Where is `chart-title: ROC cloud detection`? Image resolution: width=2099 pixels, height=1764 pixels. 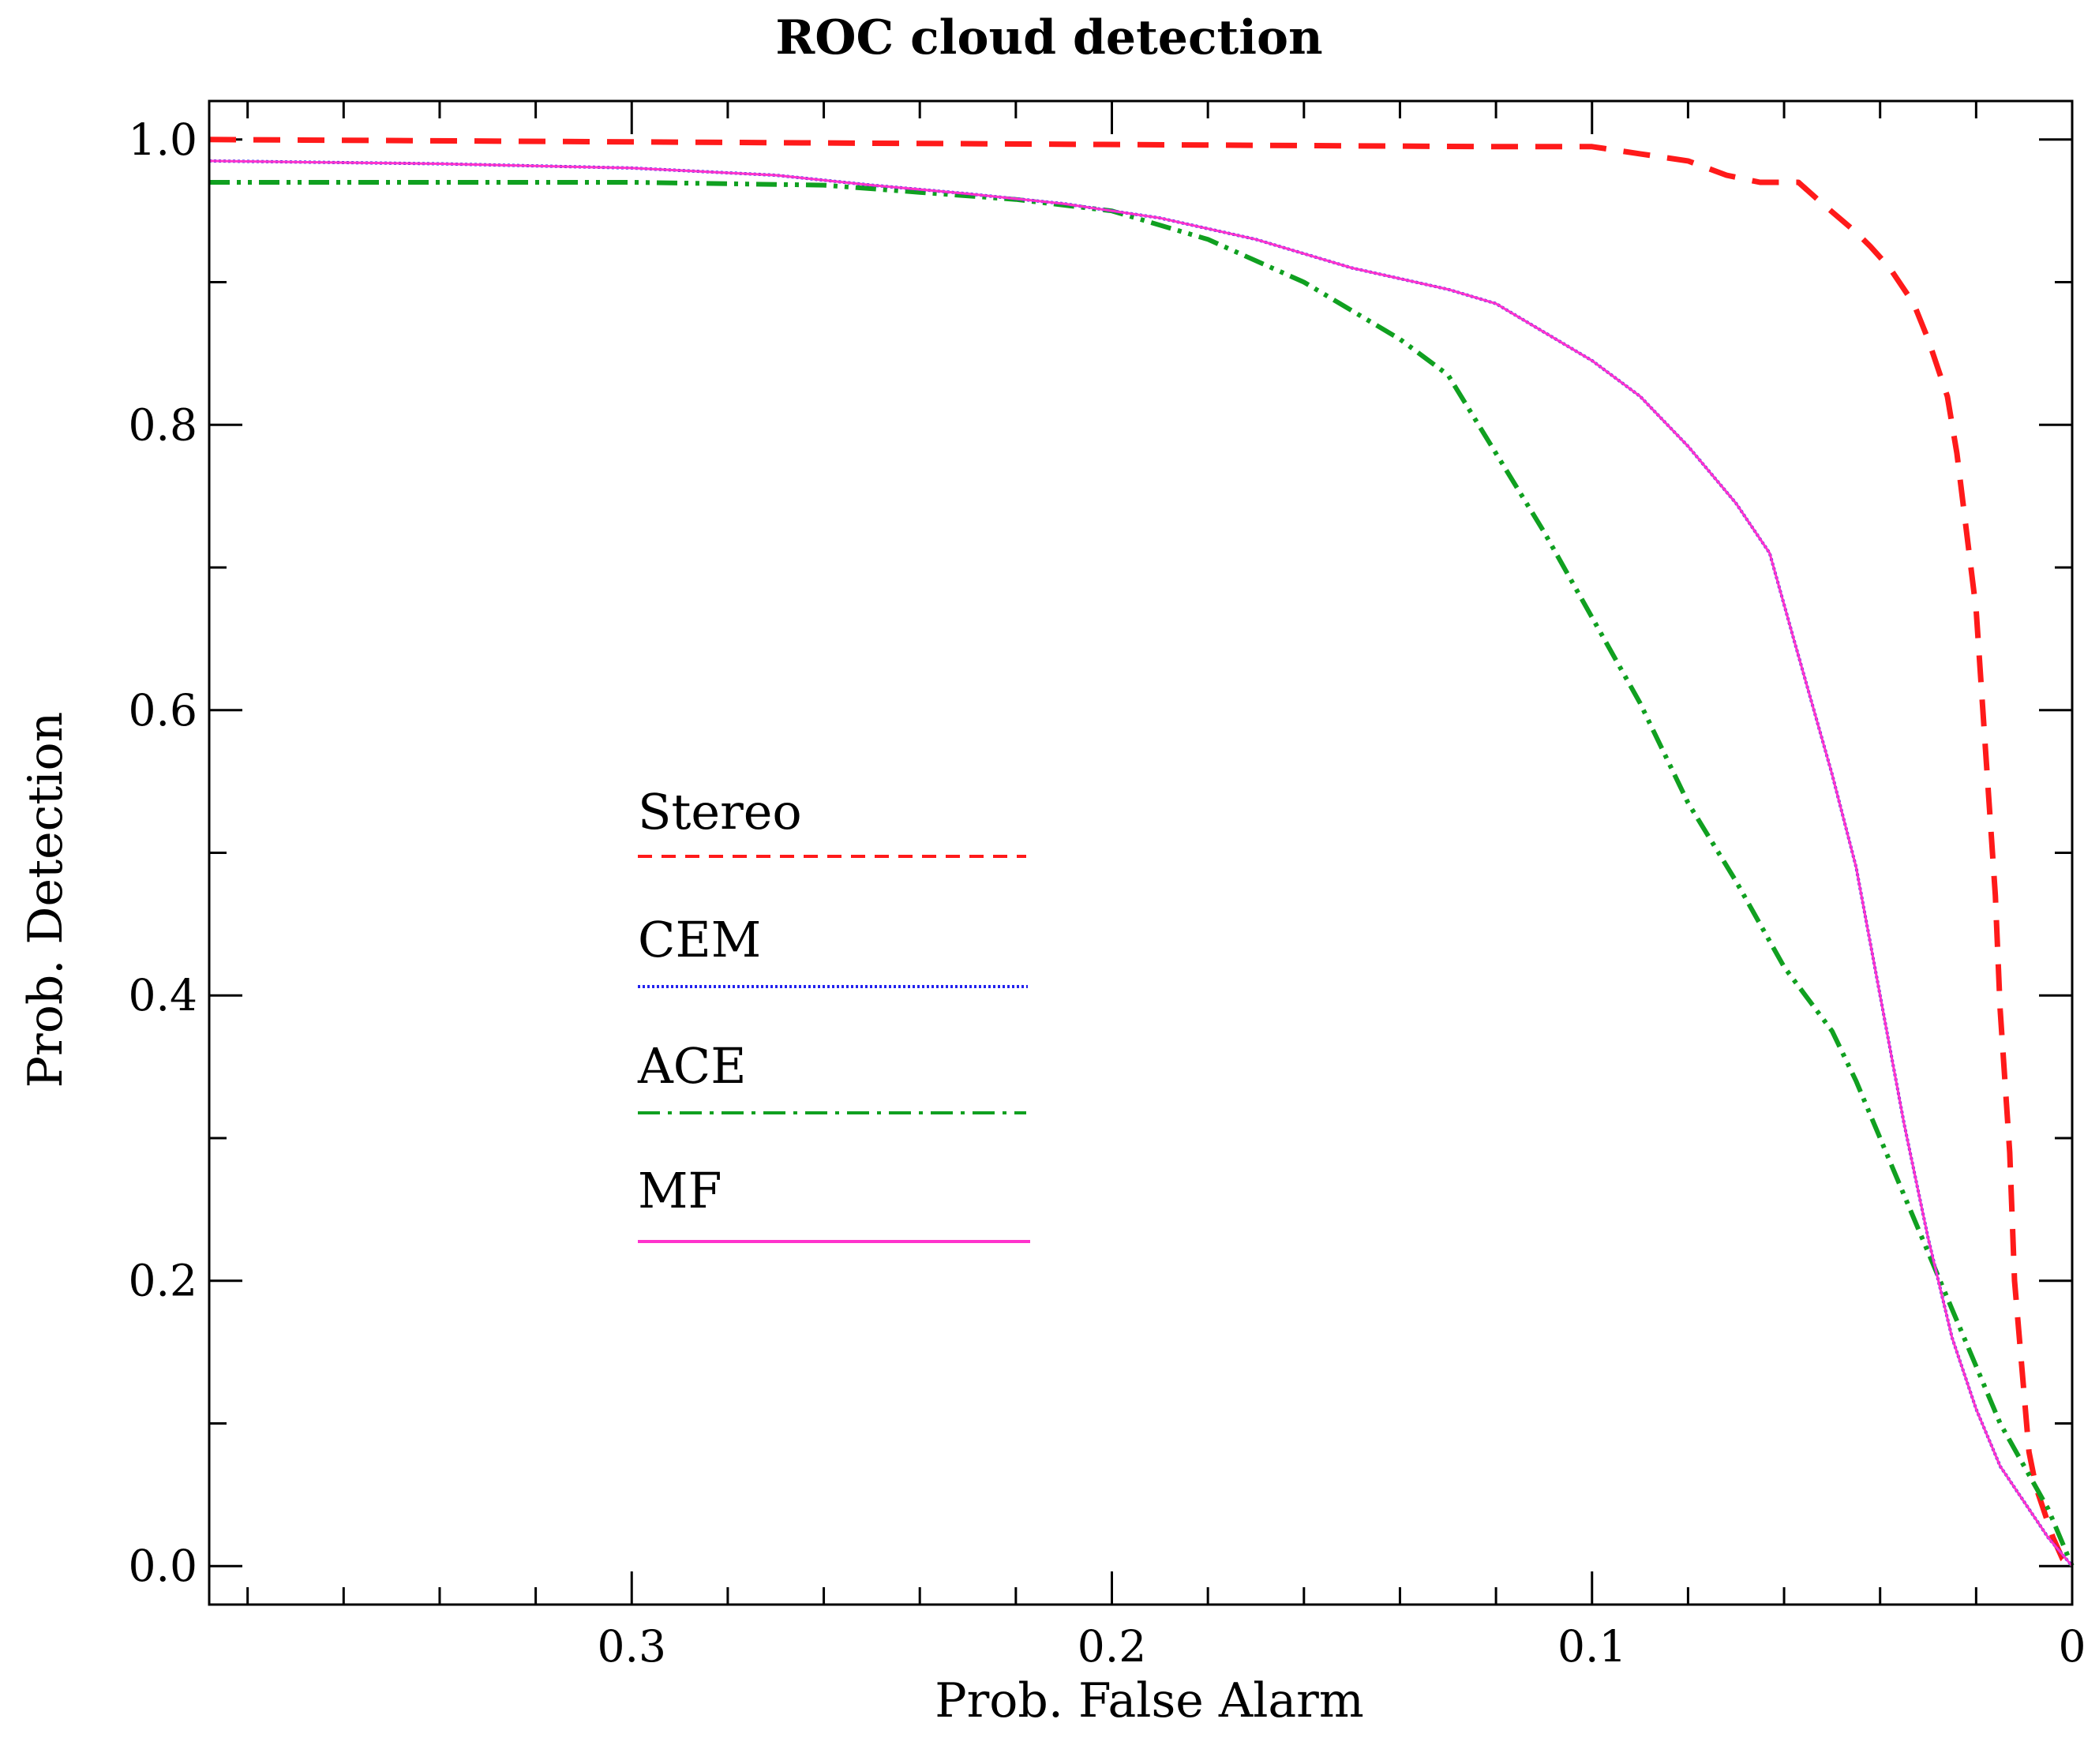
chart-title: ROC cloud detection is located at coordinates (1048, 38).